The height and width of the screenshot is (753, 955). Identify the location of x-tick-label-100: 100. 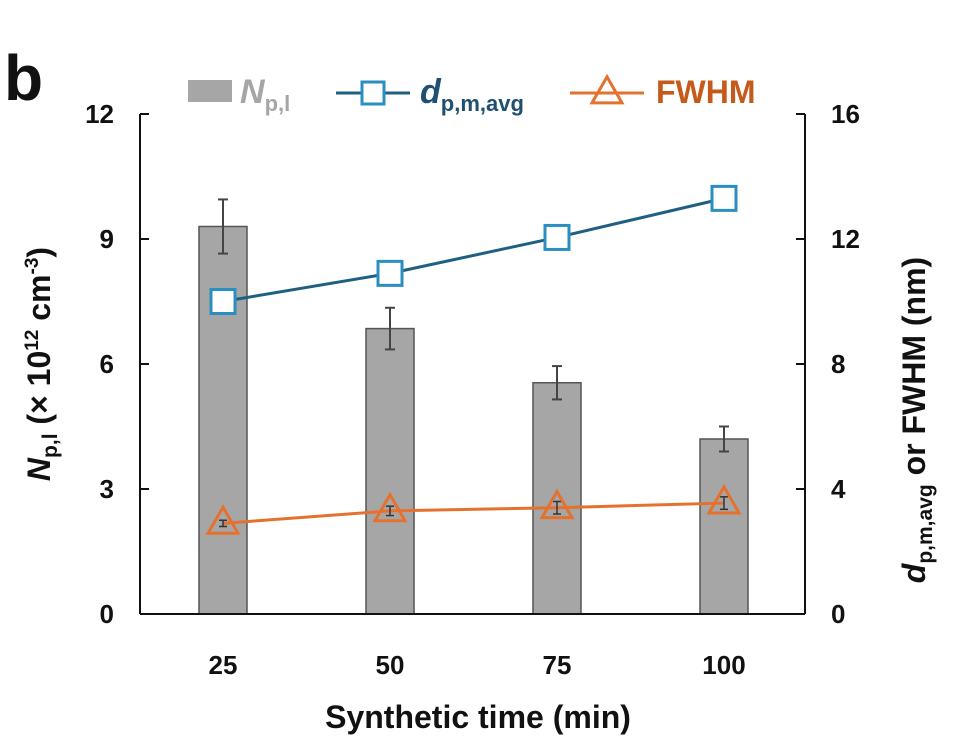
(723, 665).